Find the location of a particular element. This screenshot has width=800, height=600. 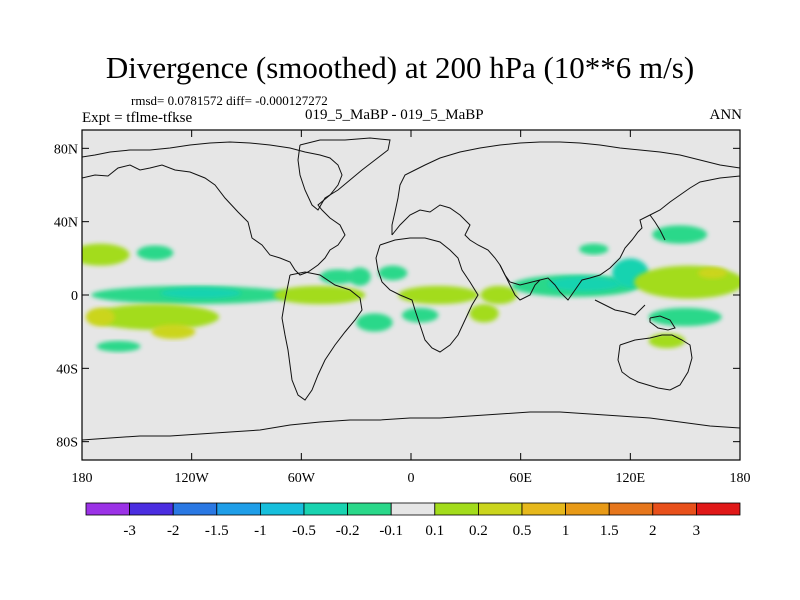

coast-australia is located at coordinates (655, 362).